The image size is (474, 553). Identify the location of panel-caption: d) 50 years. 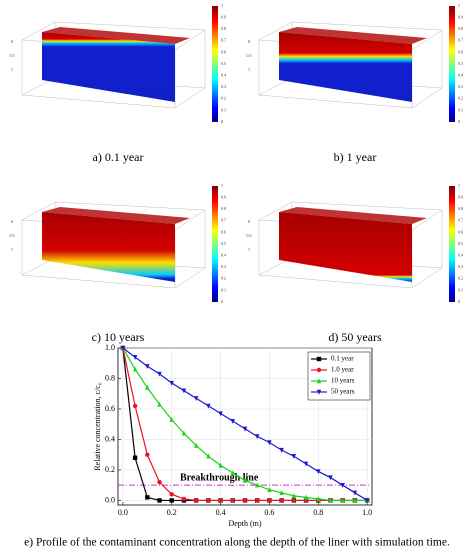
(355, 337).